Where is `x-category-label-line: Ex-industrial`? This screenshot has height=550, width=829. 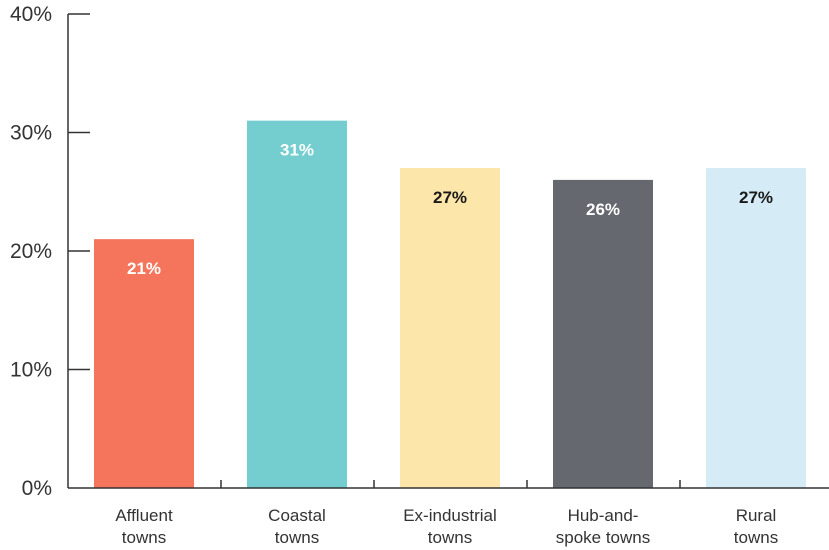 x-category-label-line: Ex-industrial is located at coordinates (450, 515).